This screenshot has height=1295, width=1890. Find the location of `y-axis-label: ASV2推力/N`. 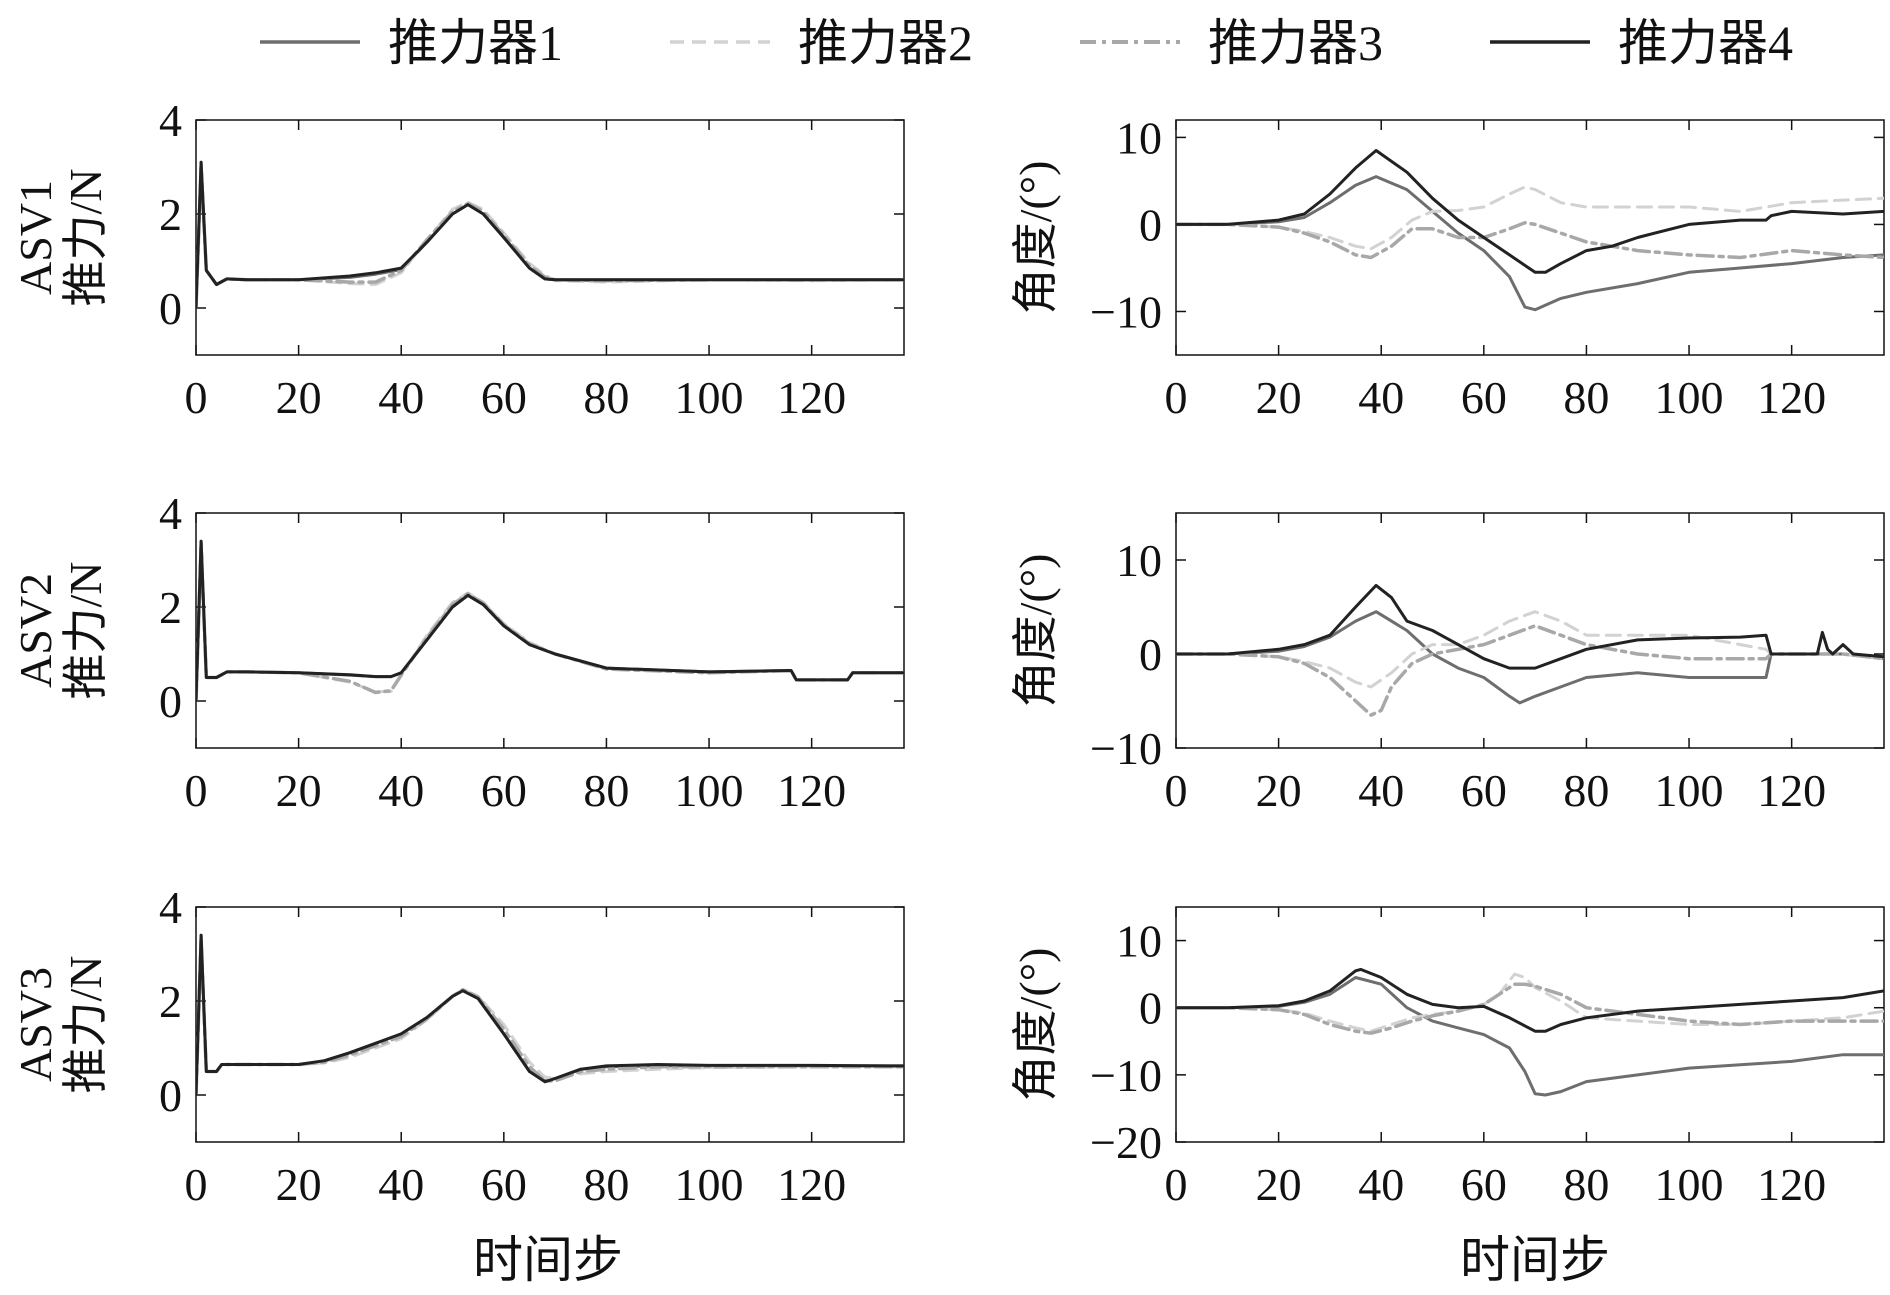

y-axis-label: ASV2推力/N is located at coordinates (60, 631).